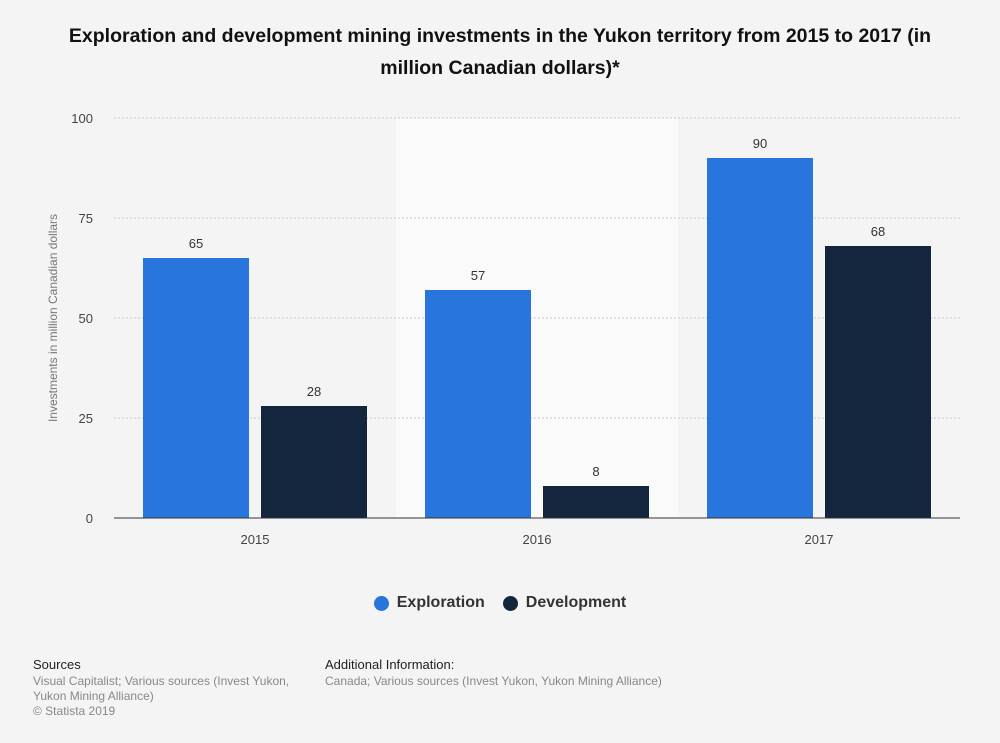  What do you see at coordinates (82, 118) in the screenshot?
I see `y-tick-label: 100` at bounding box center [82, 118].